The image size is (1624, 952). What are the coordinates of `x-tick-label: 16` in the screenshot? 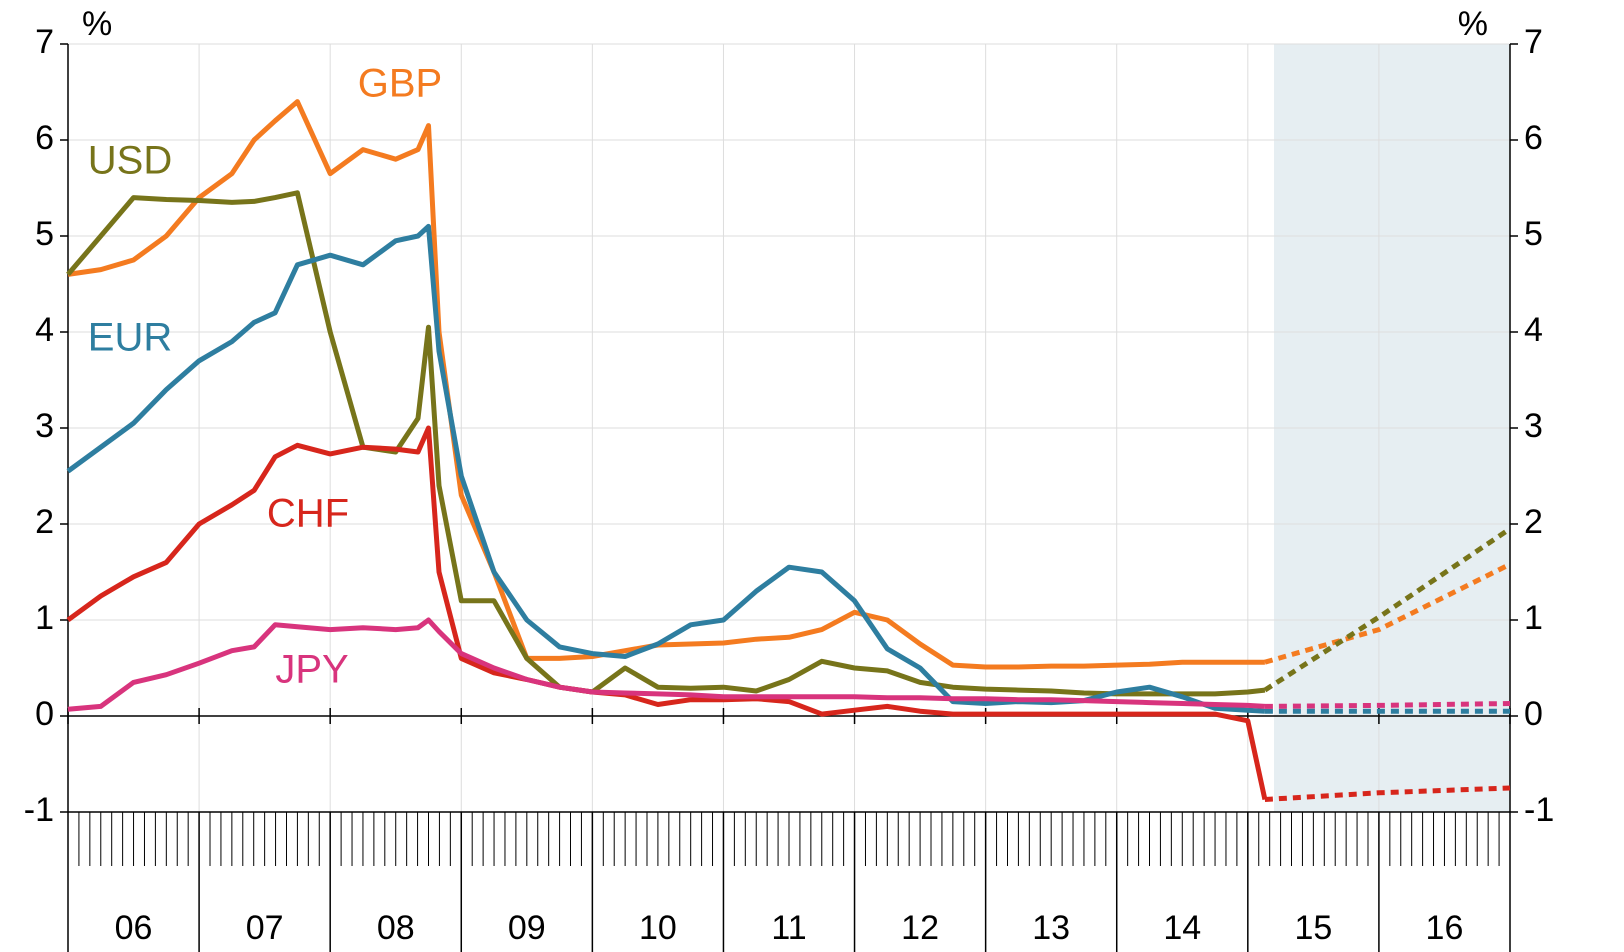 It's located at (1445, 928).